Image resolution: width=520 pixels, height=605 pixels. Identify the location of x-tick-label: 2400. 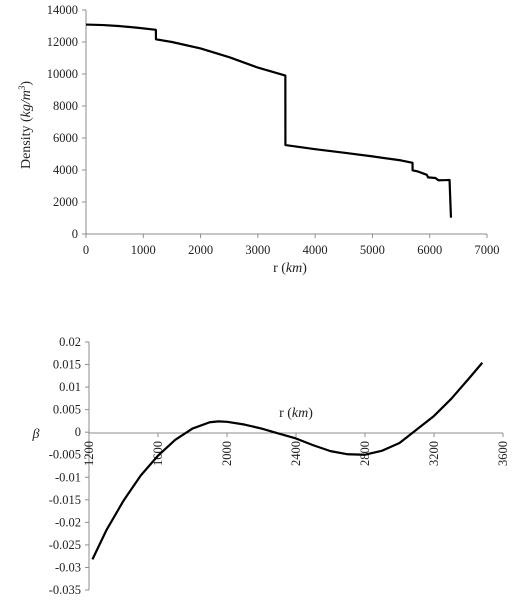
(296, 453).